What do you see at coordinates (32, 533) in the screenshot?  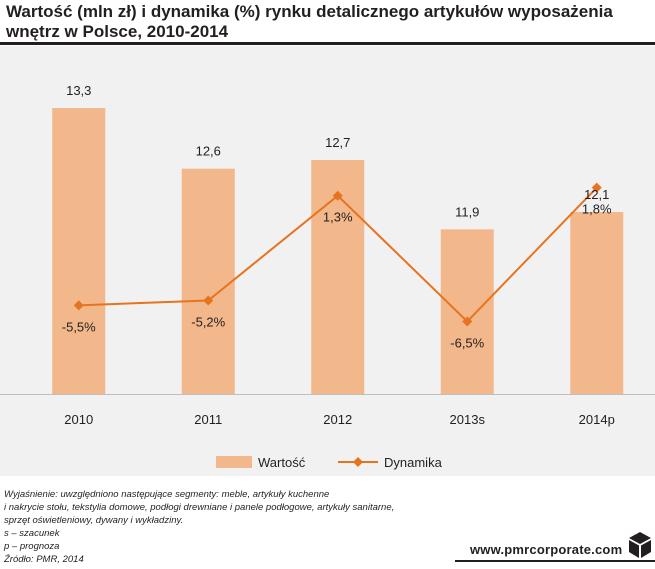 I see `note-line: s – szacunek` at bounding box center [32, 533].